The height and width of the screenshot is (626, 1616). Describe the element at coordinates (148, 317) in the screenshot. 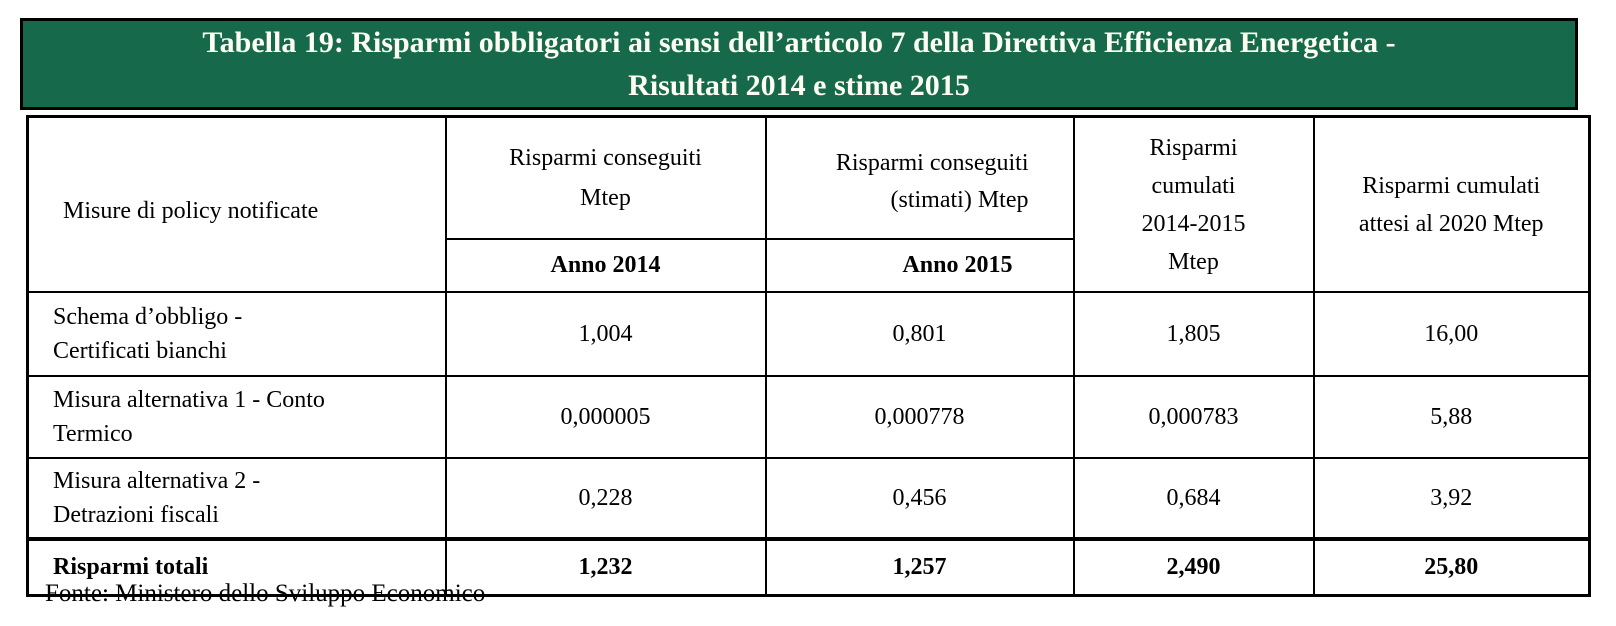

I see `row-label-line: Schema d’obbligo -` at that location.